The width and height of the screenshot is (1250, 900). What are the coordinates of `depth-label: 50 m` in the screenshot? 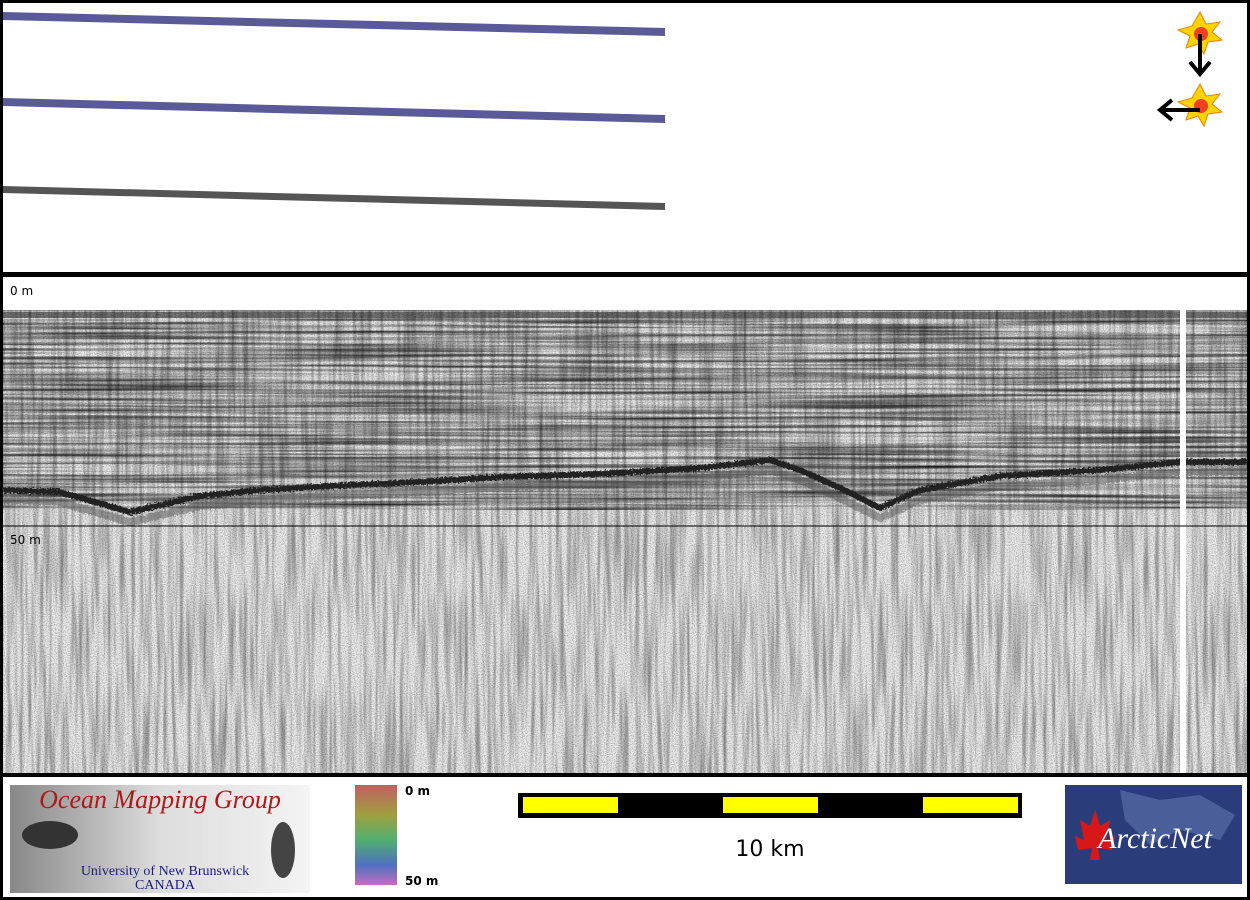 It's located at (25, 540).